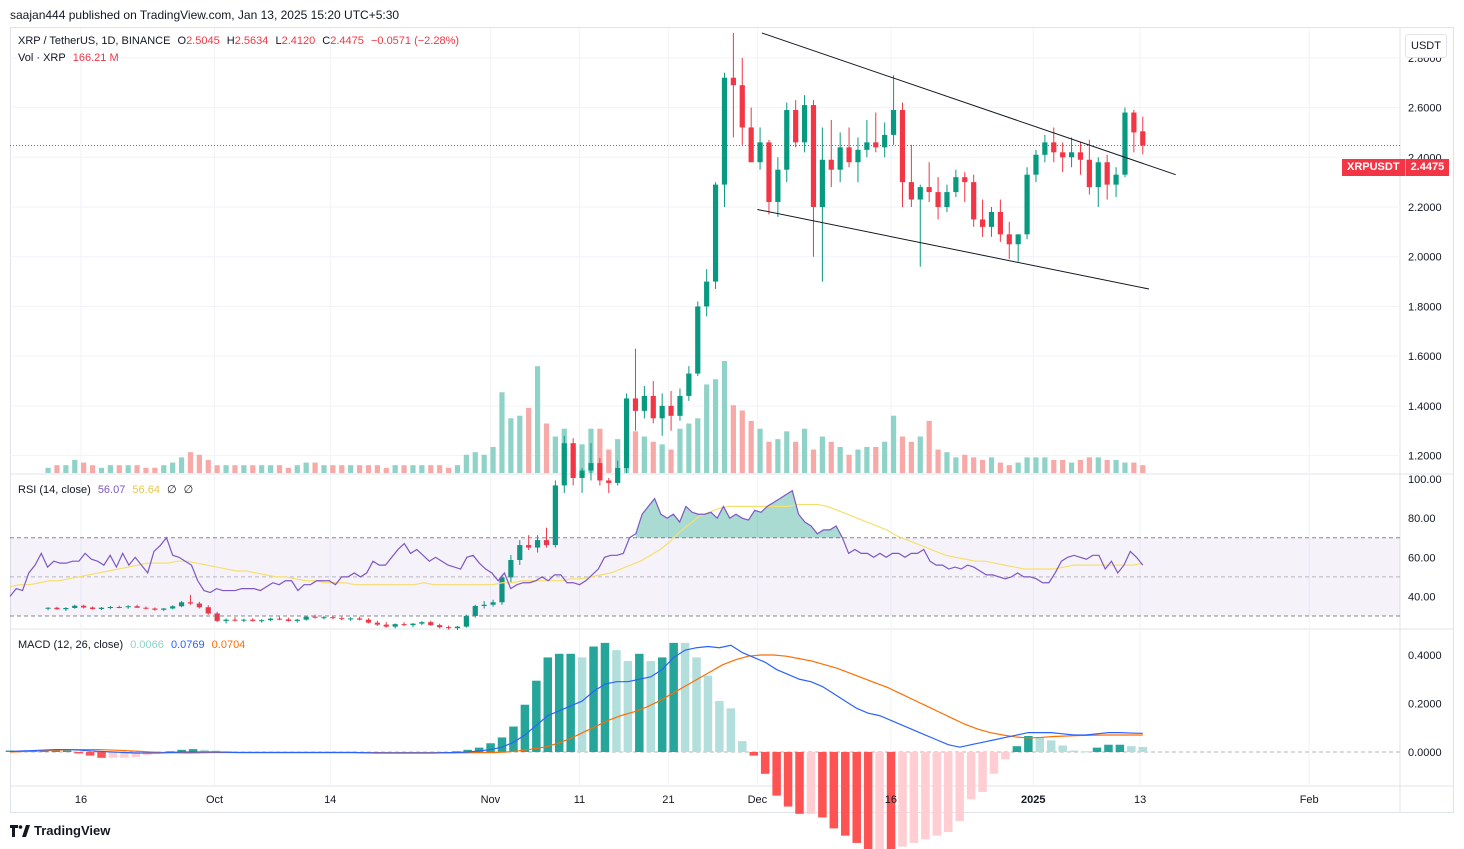 The image size is (1464, 849). I want to click on time-tick-label: Oct, so click(214, 800).